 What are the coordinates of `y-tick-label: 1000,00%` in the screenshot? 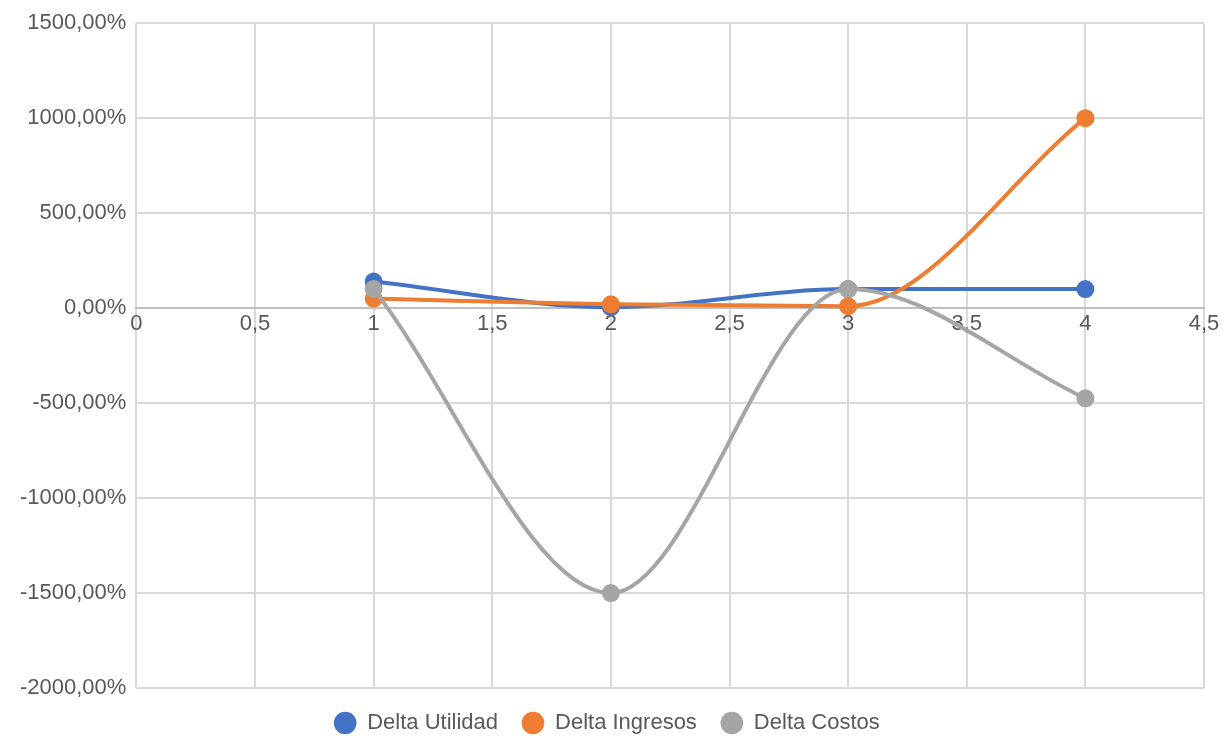 It's located at (77, 117).